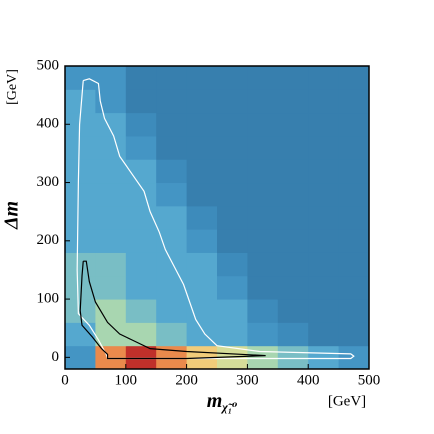  I want to click on x-label: mχ̃₁⁰, so click(222, 402).